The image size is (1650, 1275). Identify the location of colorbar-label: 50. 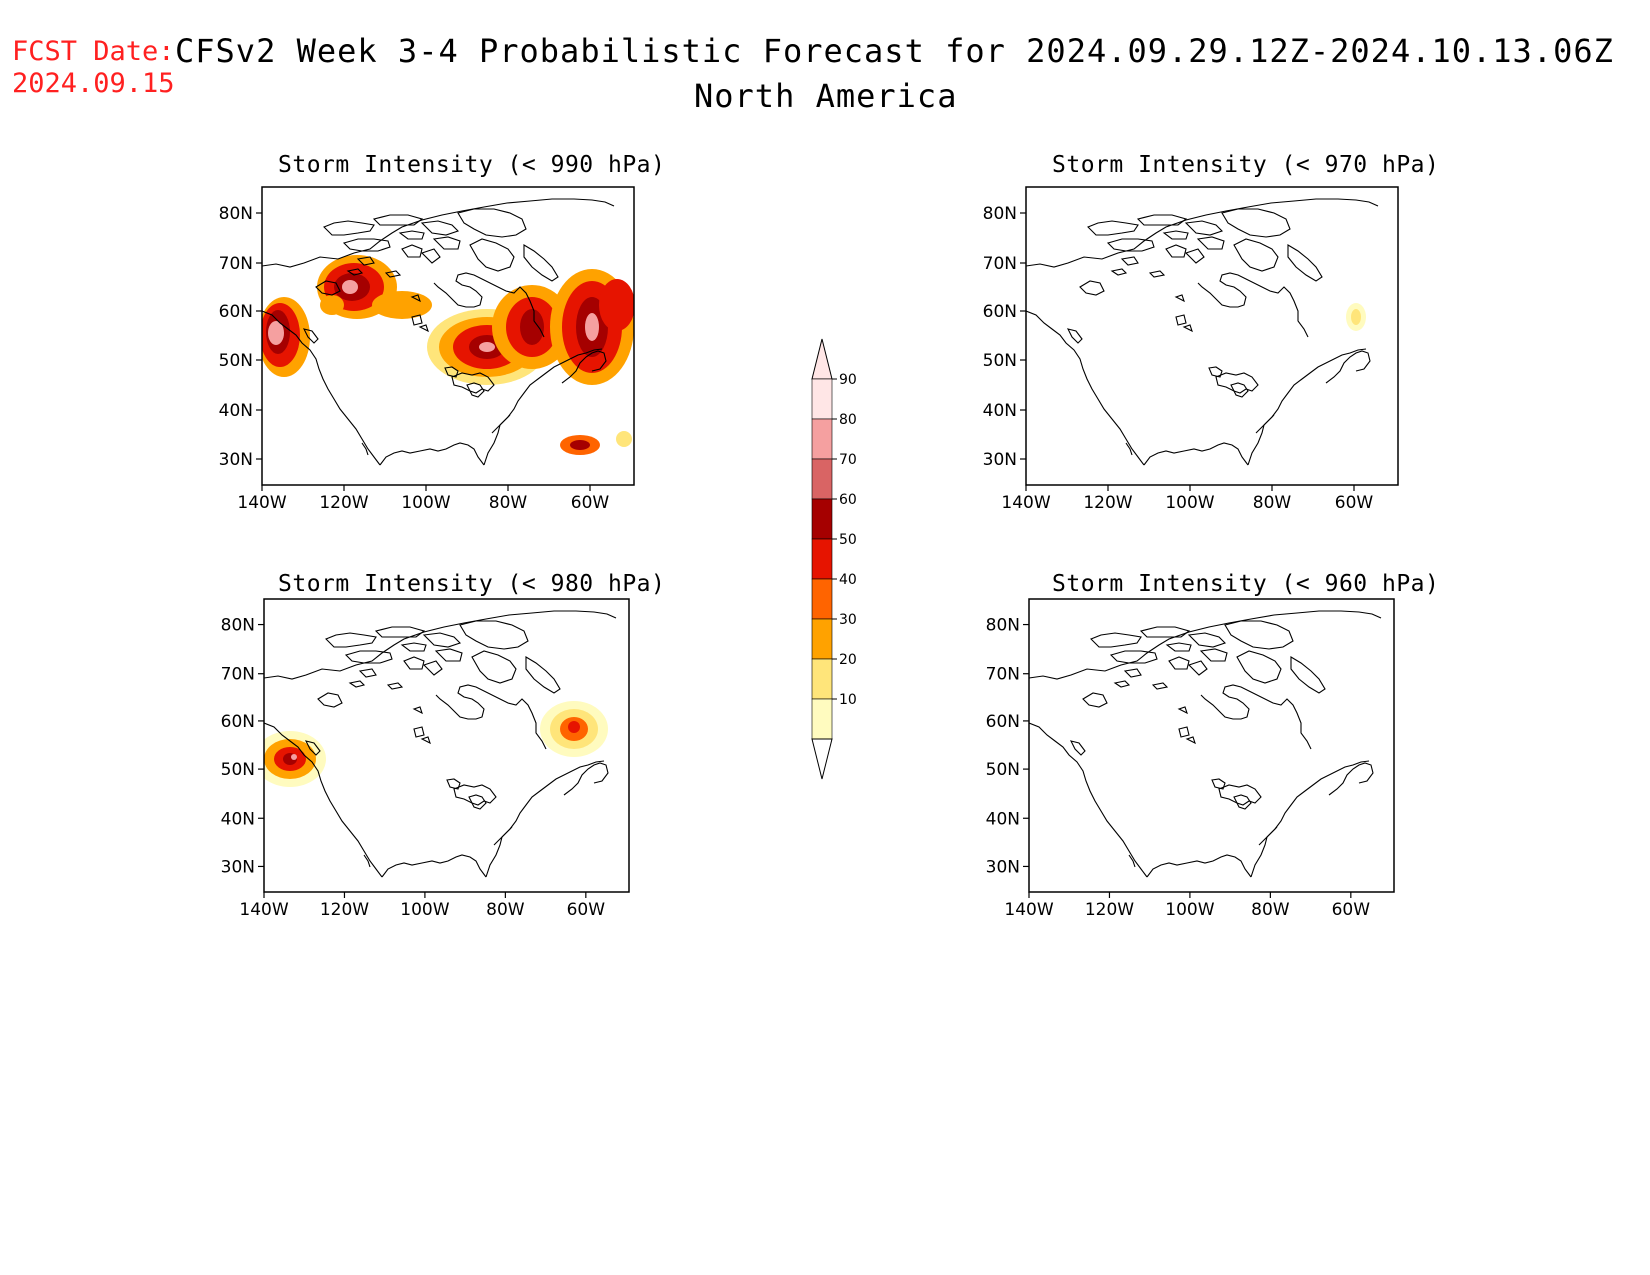
(848, 540).